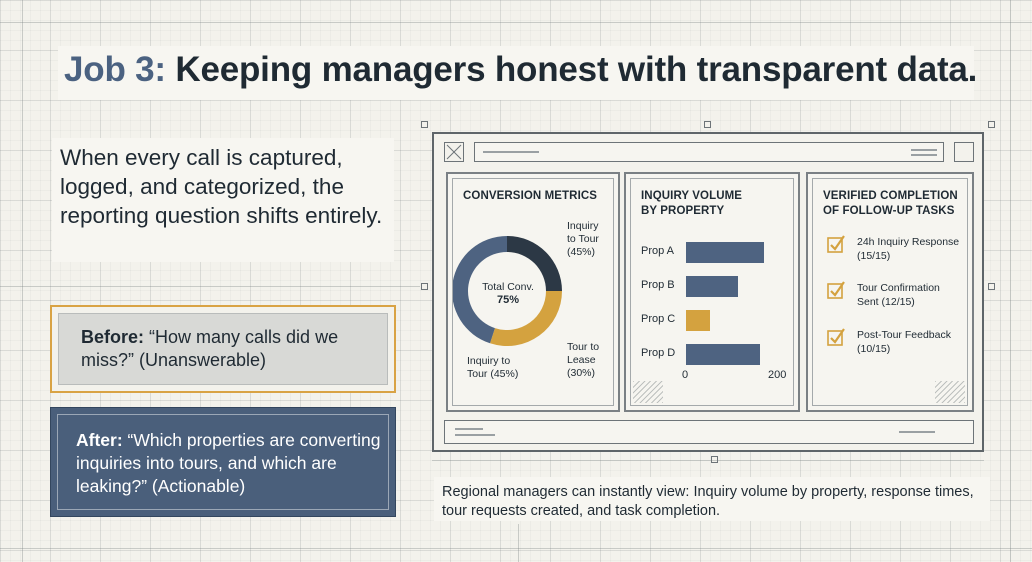  What do you see at coordinates (113, 337) in the screenshot?
I see `before-label: Before:` at bounding box center [113, 337].